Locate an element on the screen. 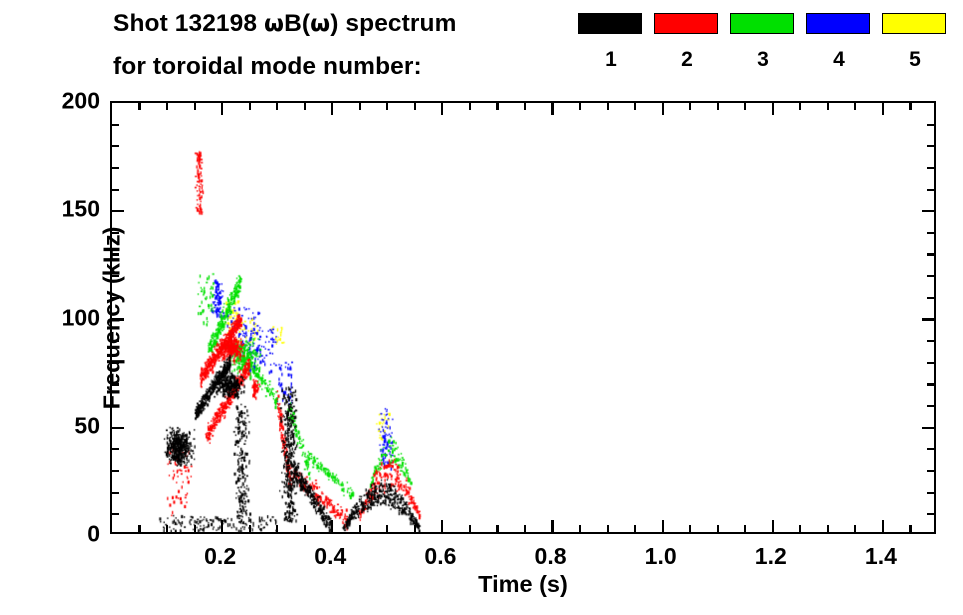 This screenshot has width=963, height=615. x-tick-top-0.85 is located at coordinates (580, 106).